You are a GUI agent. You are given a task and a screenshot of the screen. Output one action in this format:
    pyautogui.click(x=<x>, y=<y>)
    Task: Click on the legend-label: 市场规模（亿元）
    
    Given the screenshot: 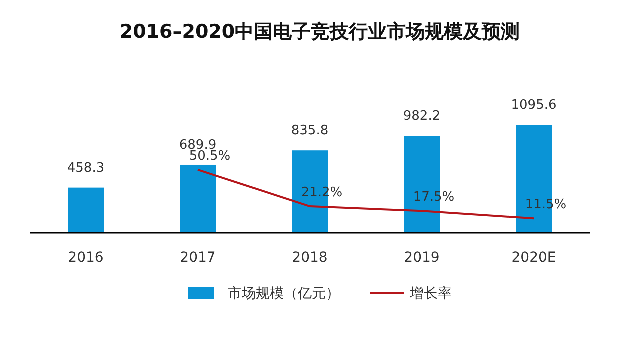 What is the action you would take?
    pyautogui.click(x=284, y=294)
    